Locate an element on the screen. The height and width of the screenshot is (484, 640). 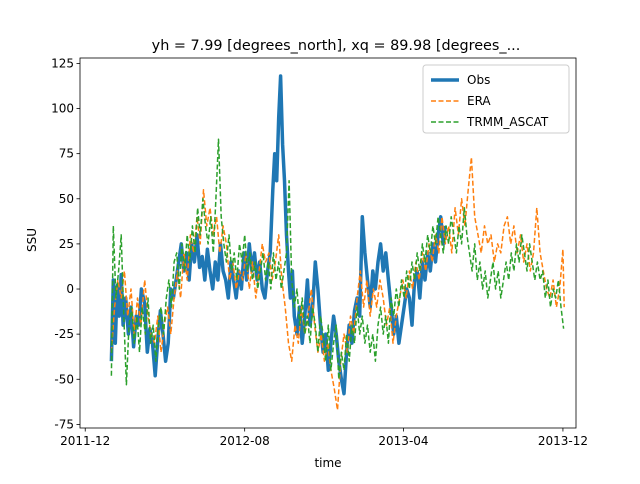
y-tick-label: 25 is located at coordinates (66, 244).